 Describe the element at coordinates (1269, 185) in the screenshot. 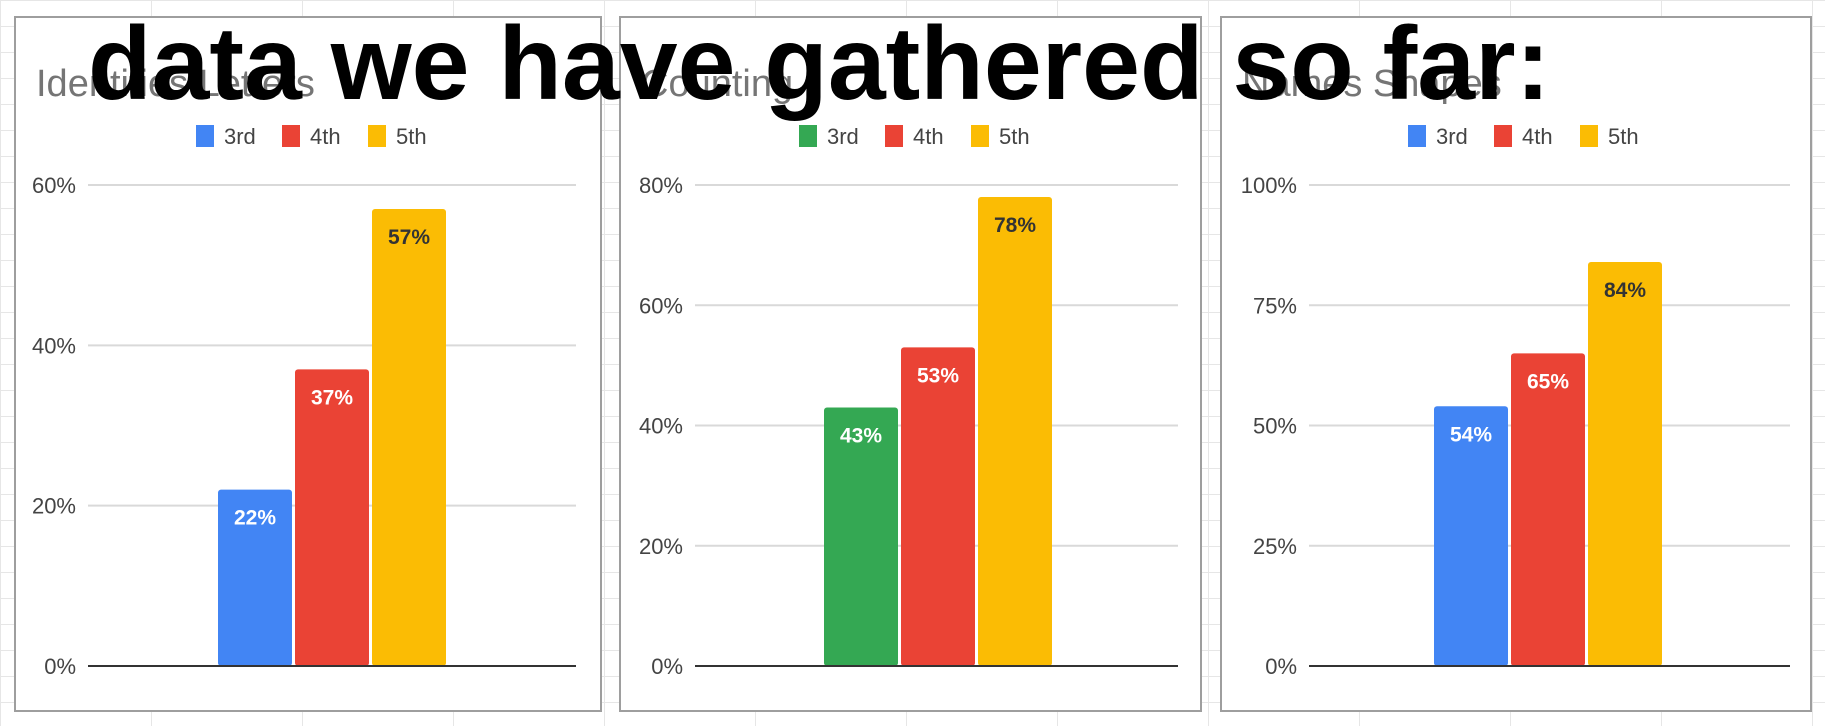

I see `y-tick-label: 100%` at that location.